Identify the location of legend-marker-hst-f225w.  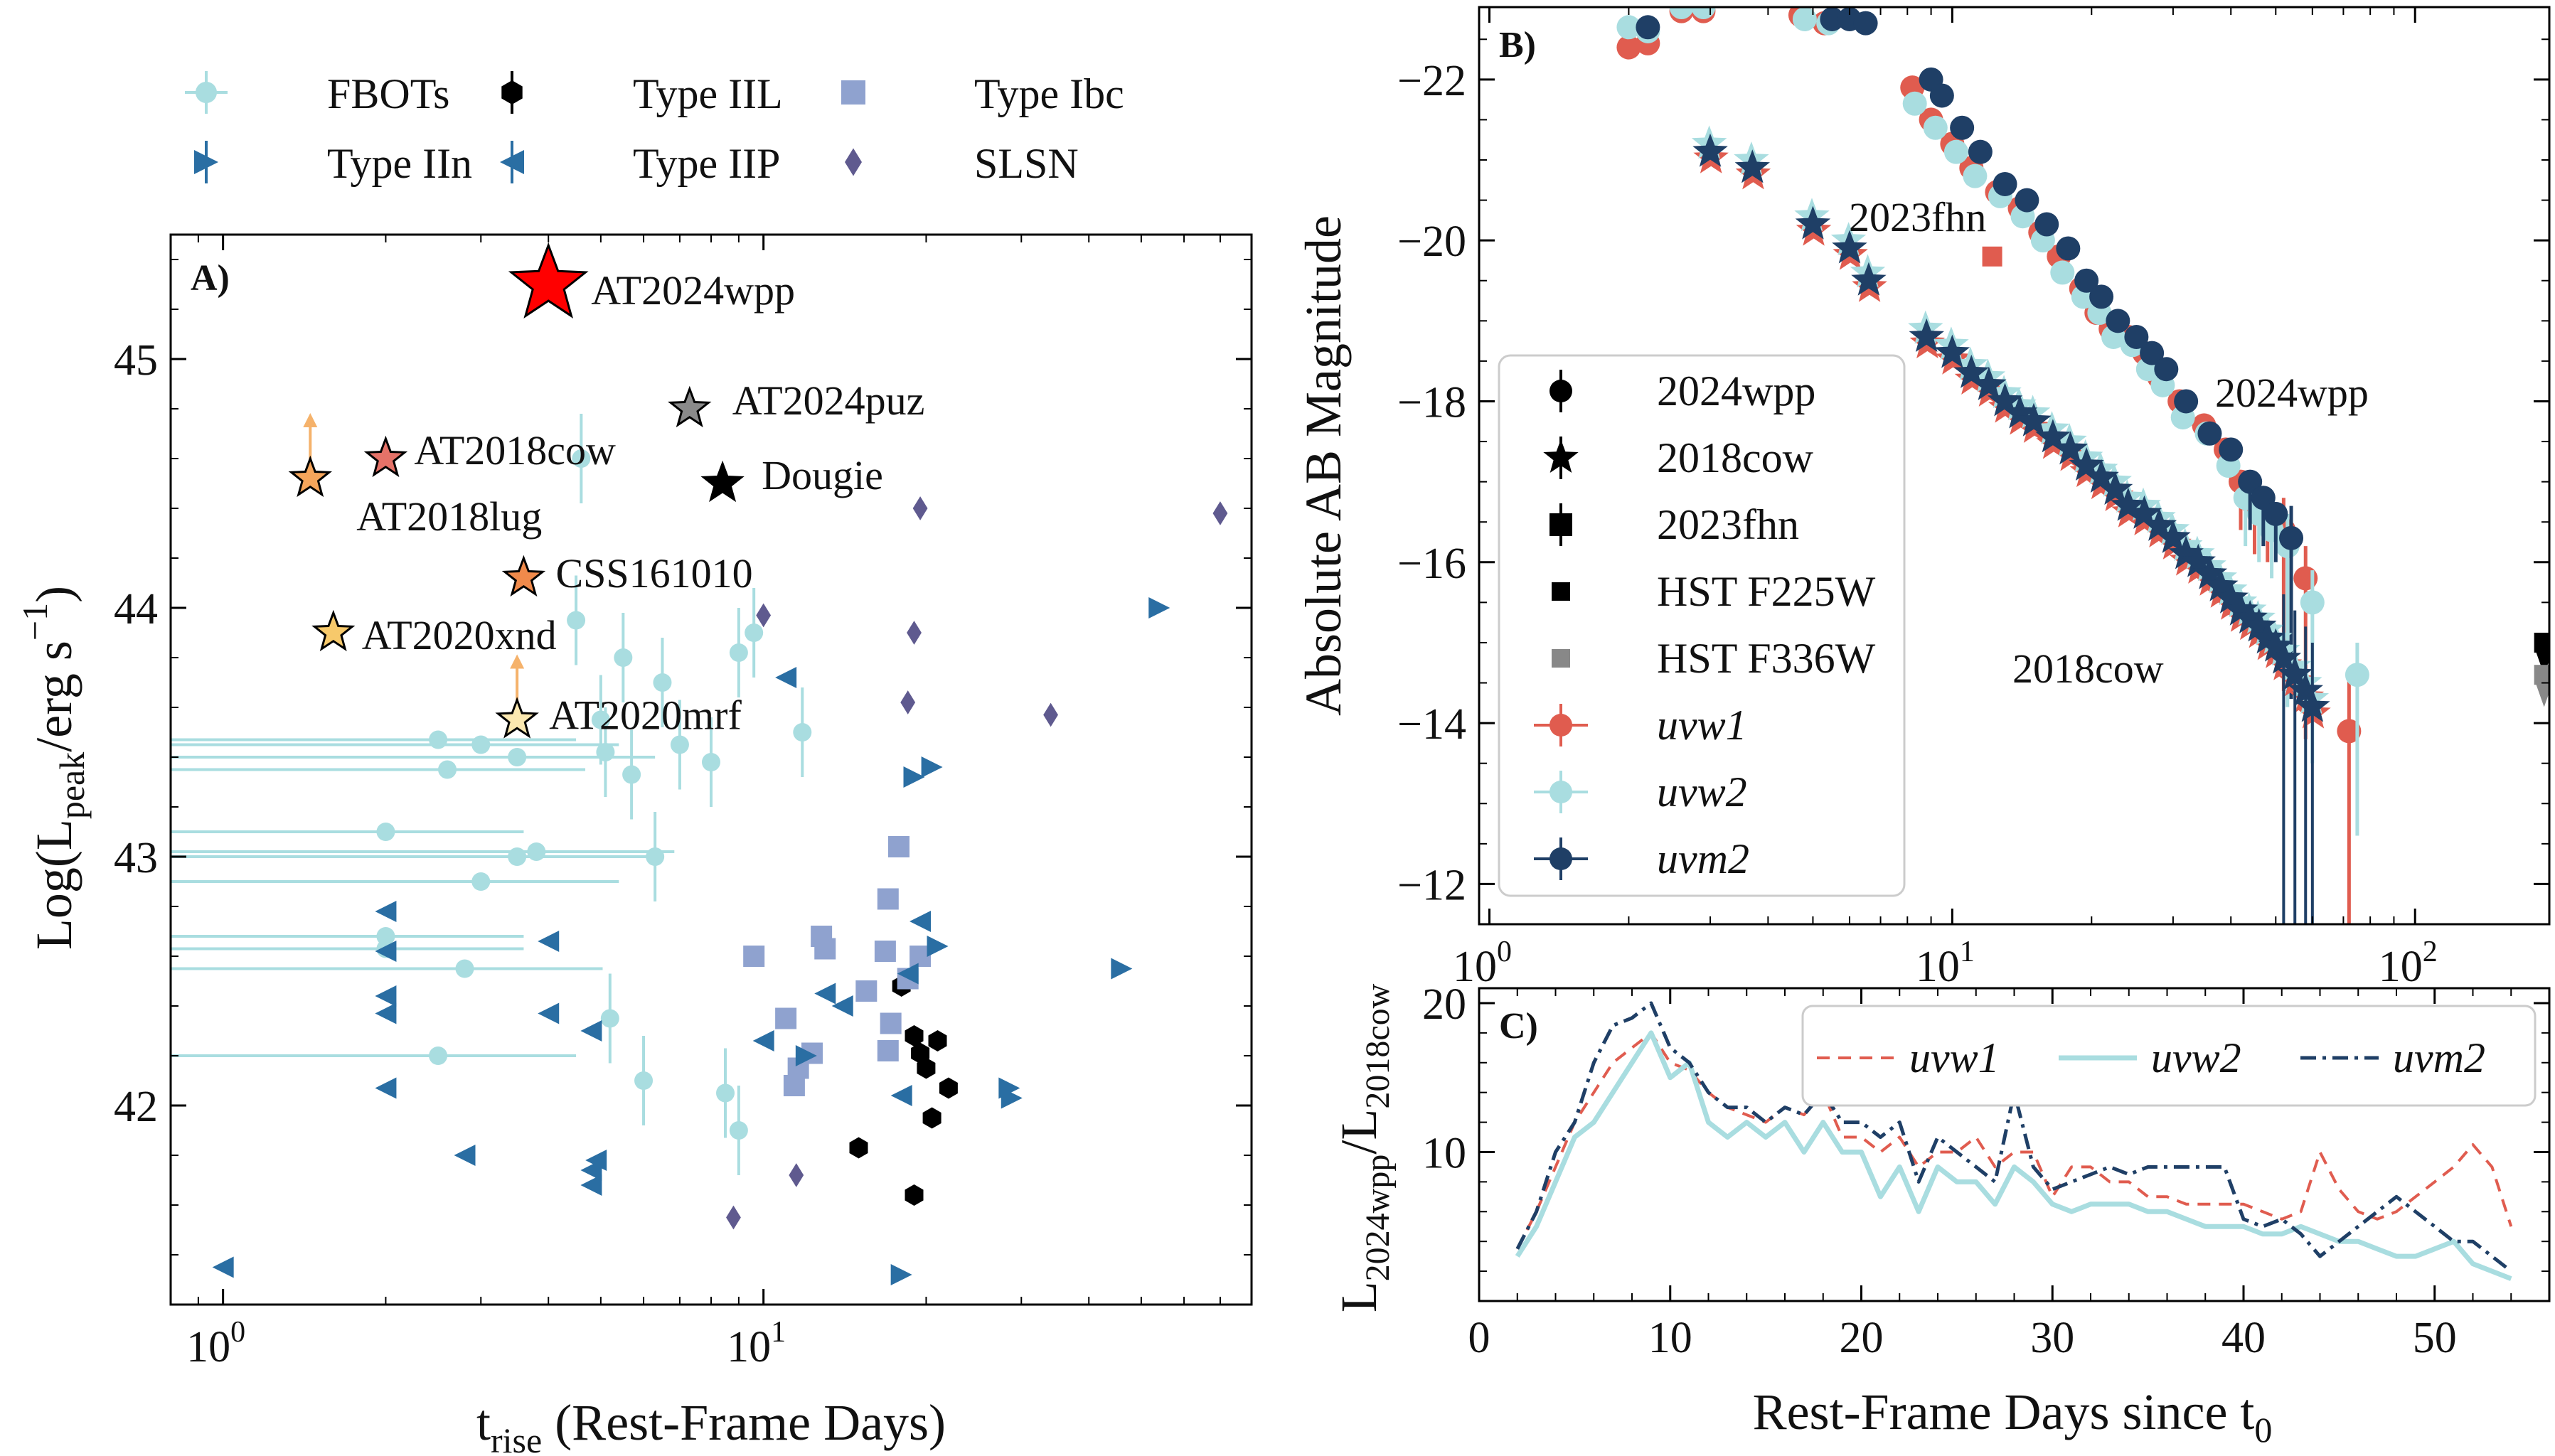
(1561, 592).